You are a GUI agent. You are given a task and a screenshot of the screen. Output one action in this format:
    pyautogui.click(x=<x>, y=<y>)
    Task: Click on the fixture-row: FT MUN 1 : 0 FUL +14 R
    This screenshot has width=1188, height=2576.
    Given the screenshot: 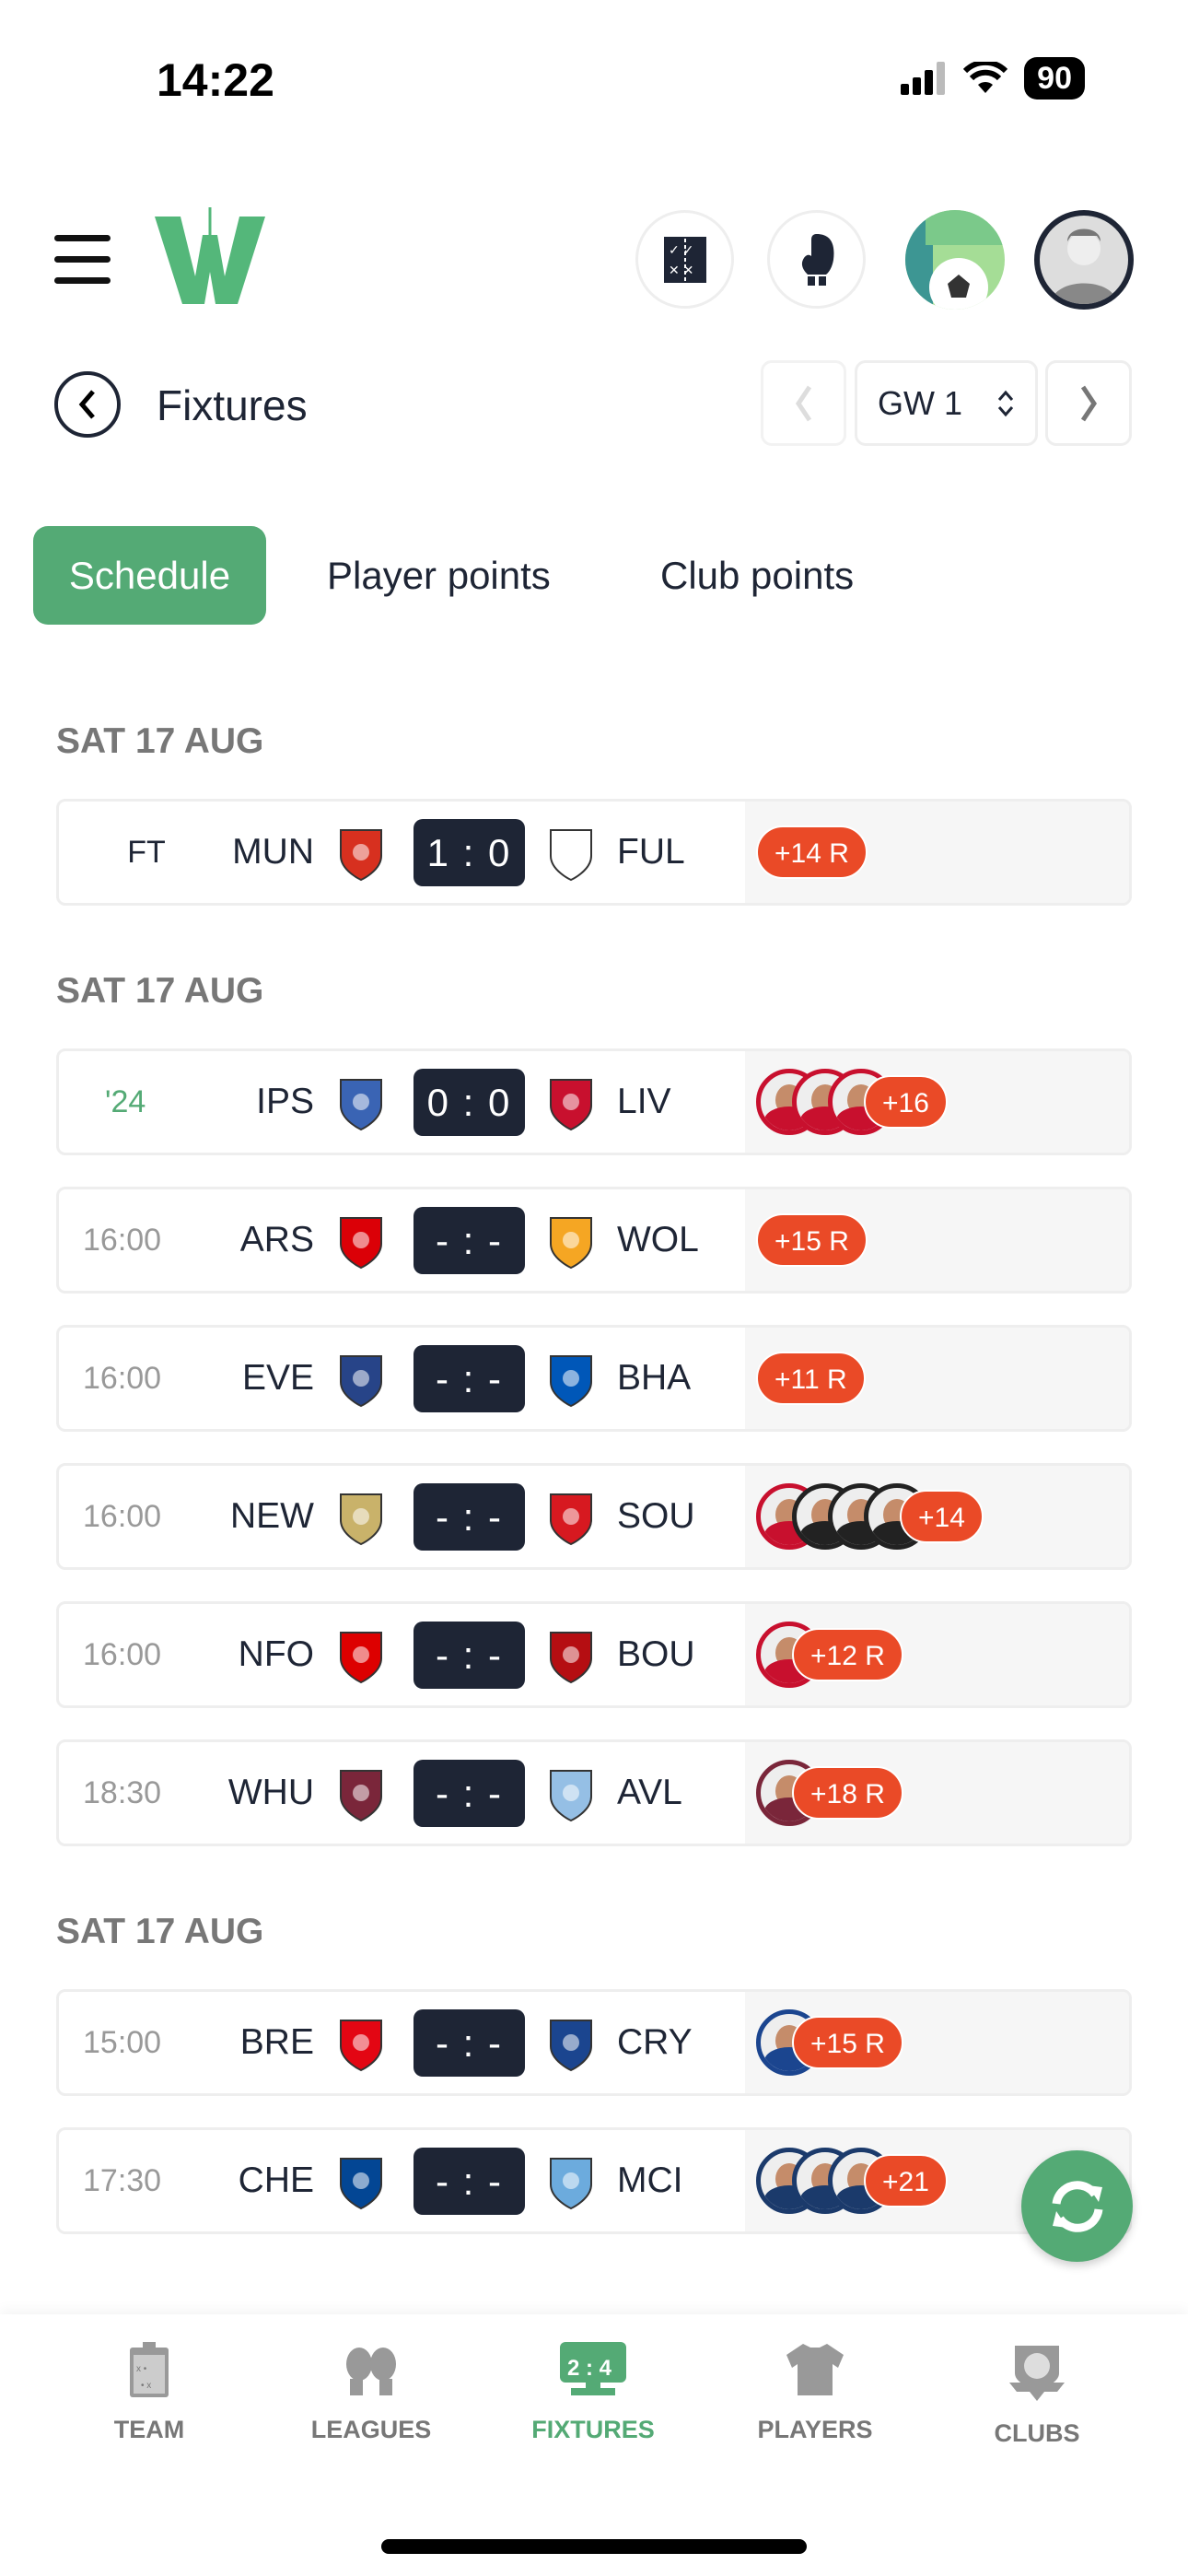 What is the action you would take?
    pyautogui.click(x=594, y=852)
    